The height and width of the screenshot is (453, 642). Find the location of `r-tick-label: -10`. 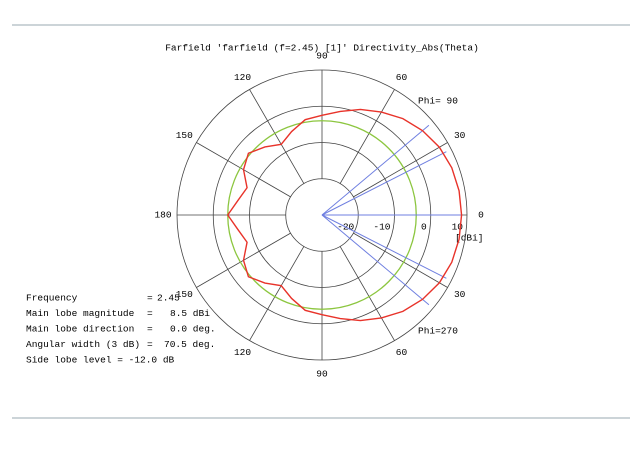

r-tick-label: -10 is located at coordinates (381, 227).